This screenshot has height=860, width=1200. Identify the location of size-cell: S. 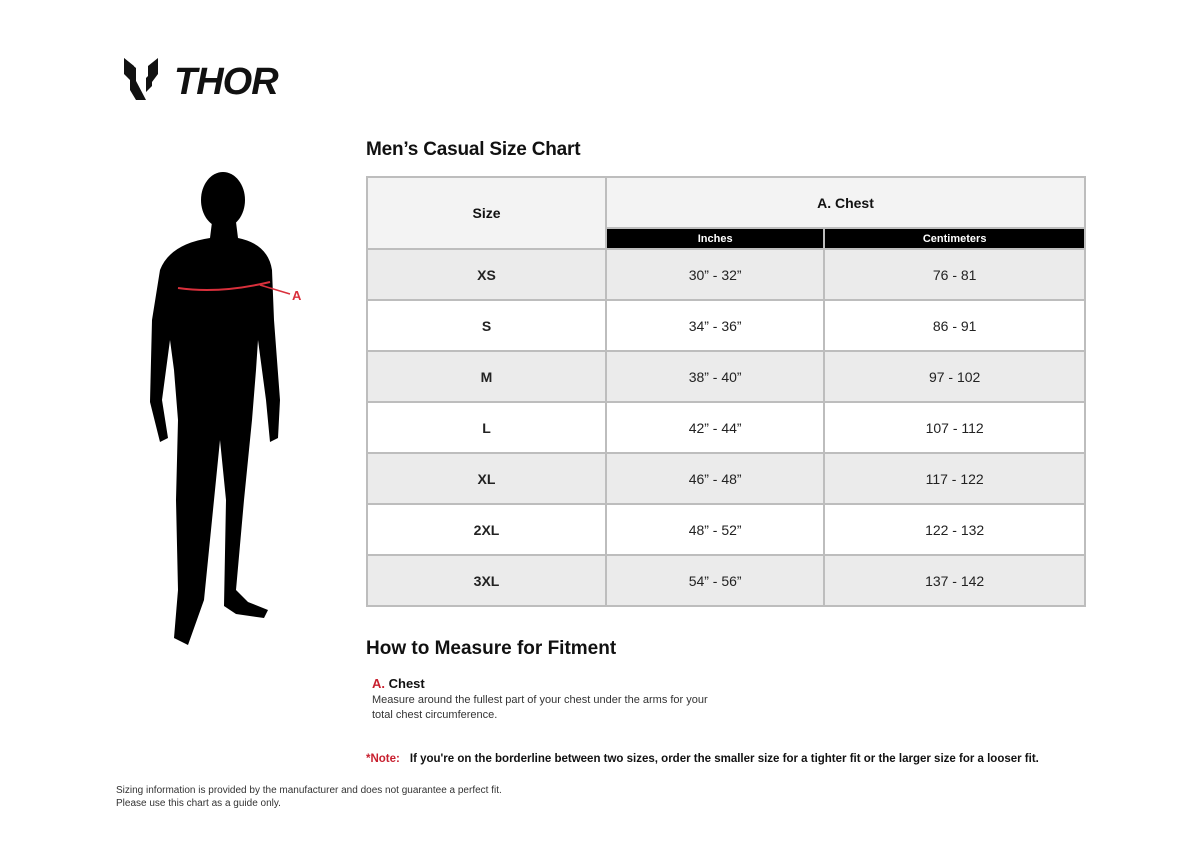
(486, 325).